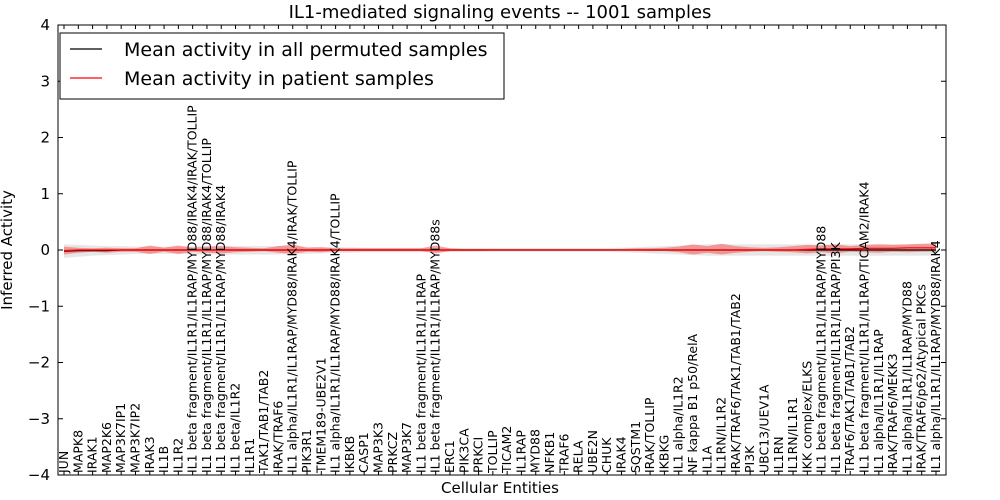 The height and width of the screenshot is (500, 1000). Describe the element at coordinates (449, 456) in the screenshot. I see `x-category-label: ERC1` at that location.